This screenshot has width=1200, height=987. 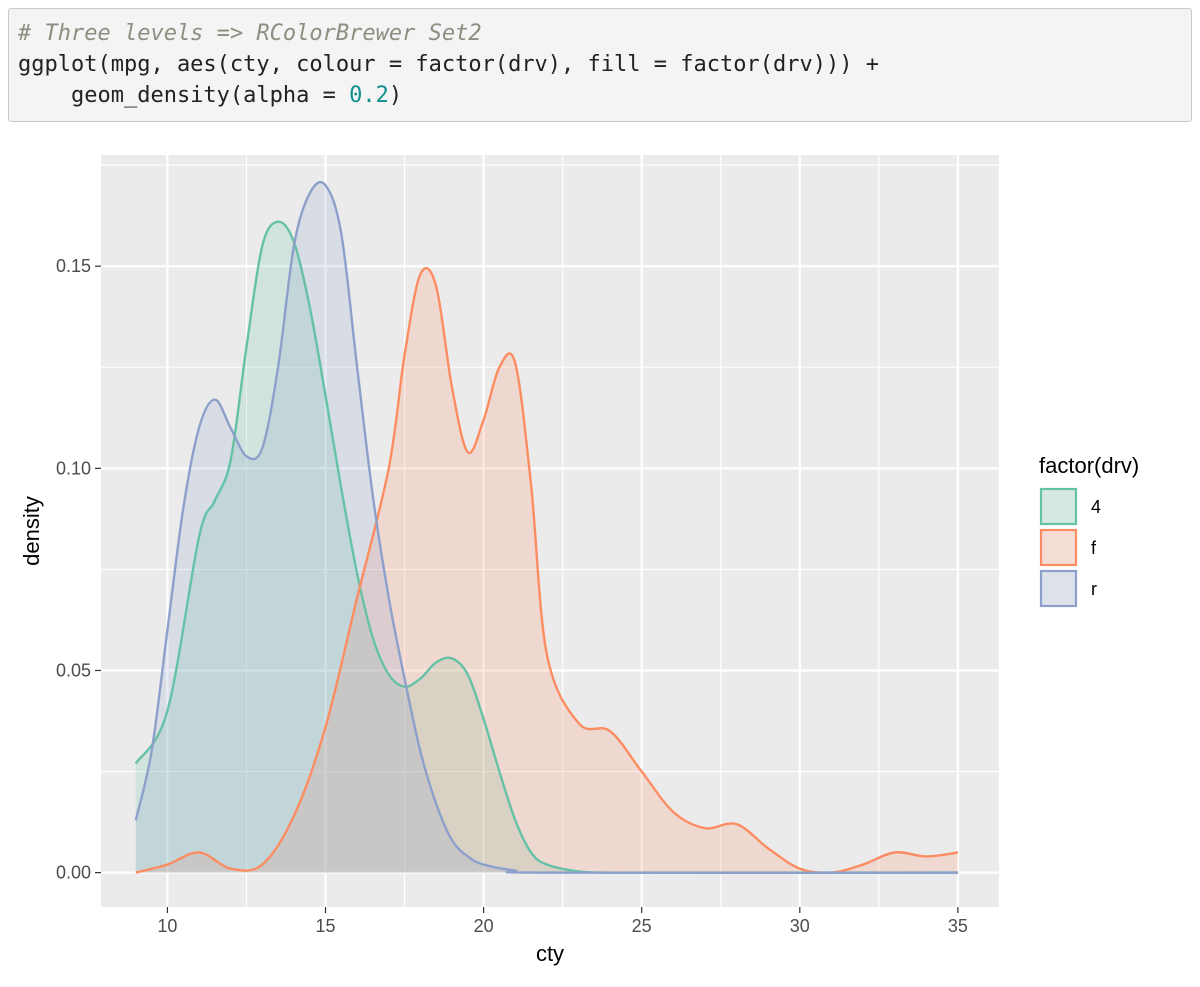 What do you see at coordinates (604, 33) in the screenshot?
I see `code-line: # Three levels => RColorBrewer Set2` at bounding box center [604, 33].